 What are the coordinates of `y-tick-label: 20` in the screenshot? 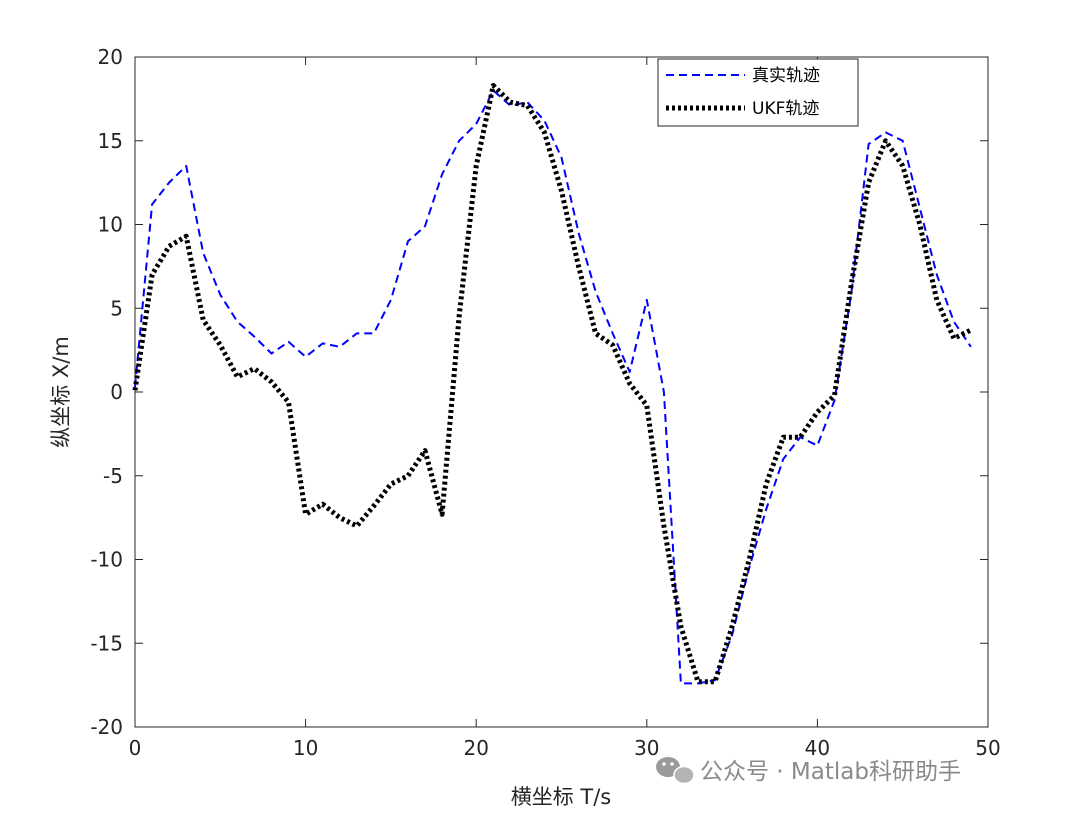 It's located at (110, 57).